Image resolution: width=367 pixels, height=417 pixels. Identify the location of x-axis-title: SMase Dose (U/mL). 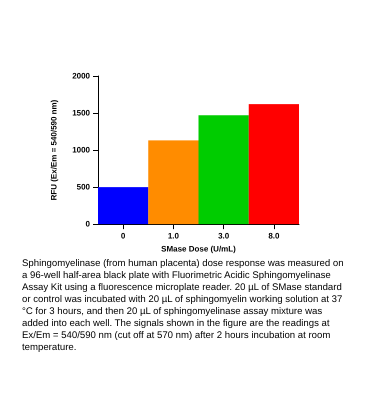
(198, 249).